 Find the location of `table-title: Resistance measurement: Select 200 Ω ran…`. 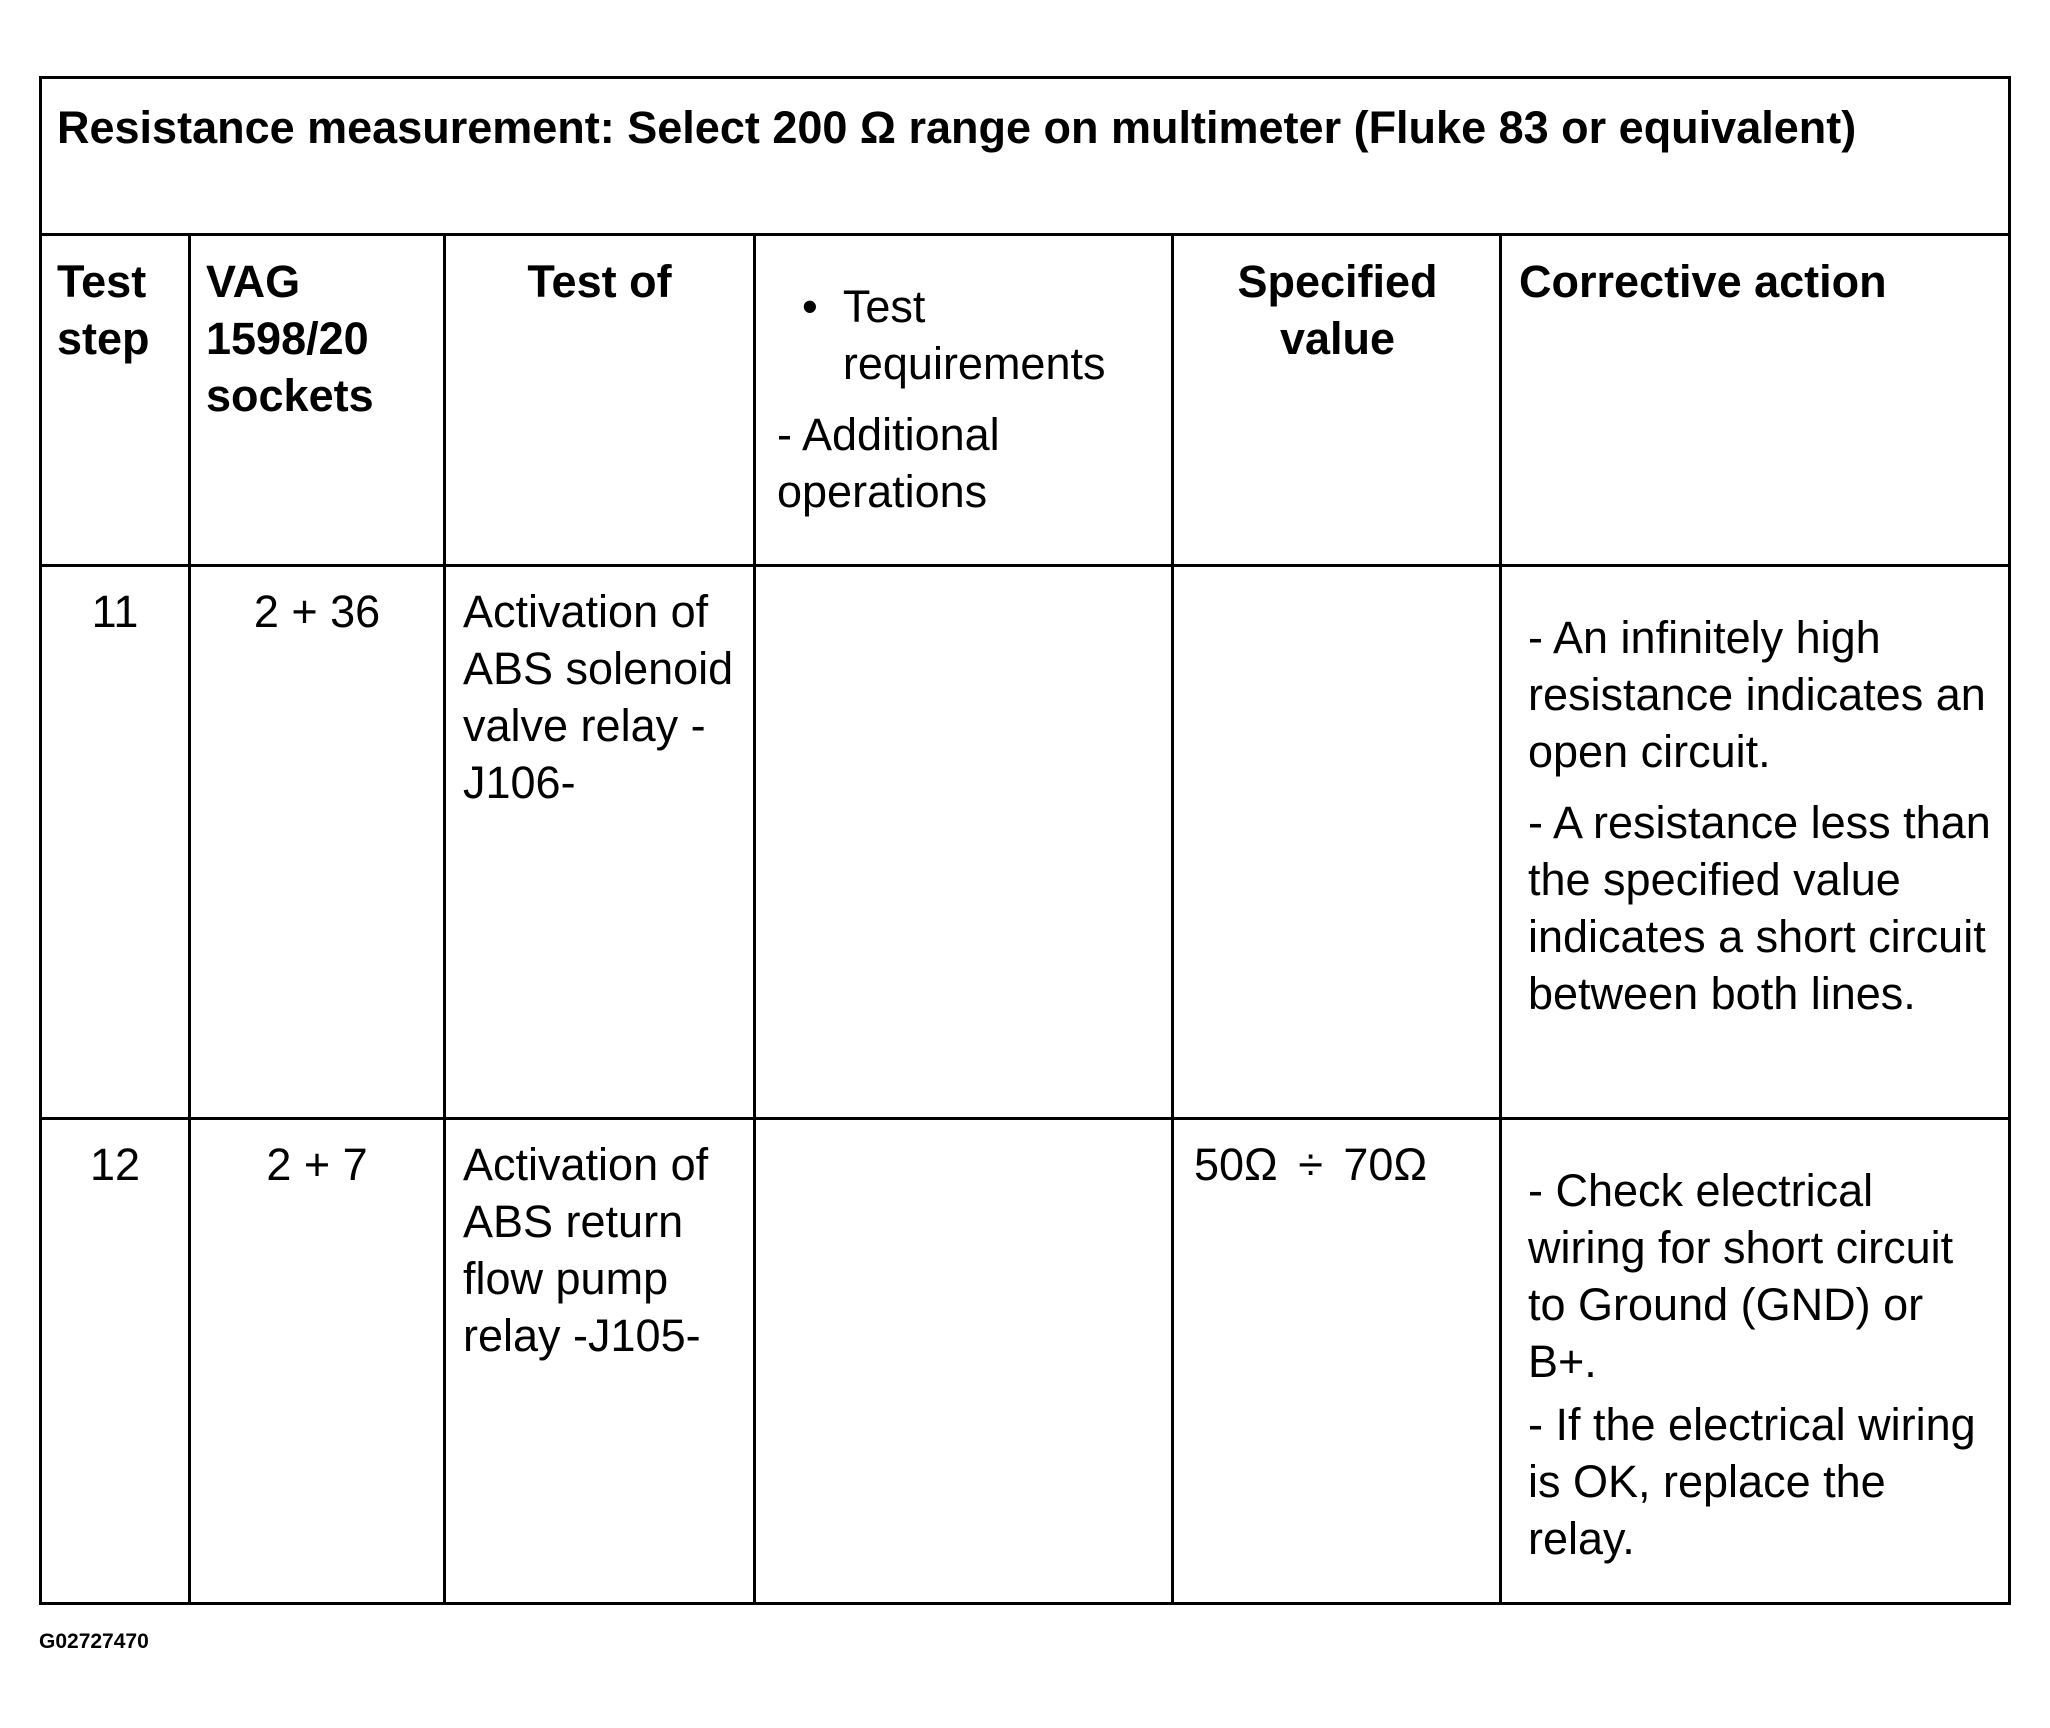

table-title: Resistance measurement: Select 200 Ω ran… is located at coordinates (957, 127).